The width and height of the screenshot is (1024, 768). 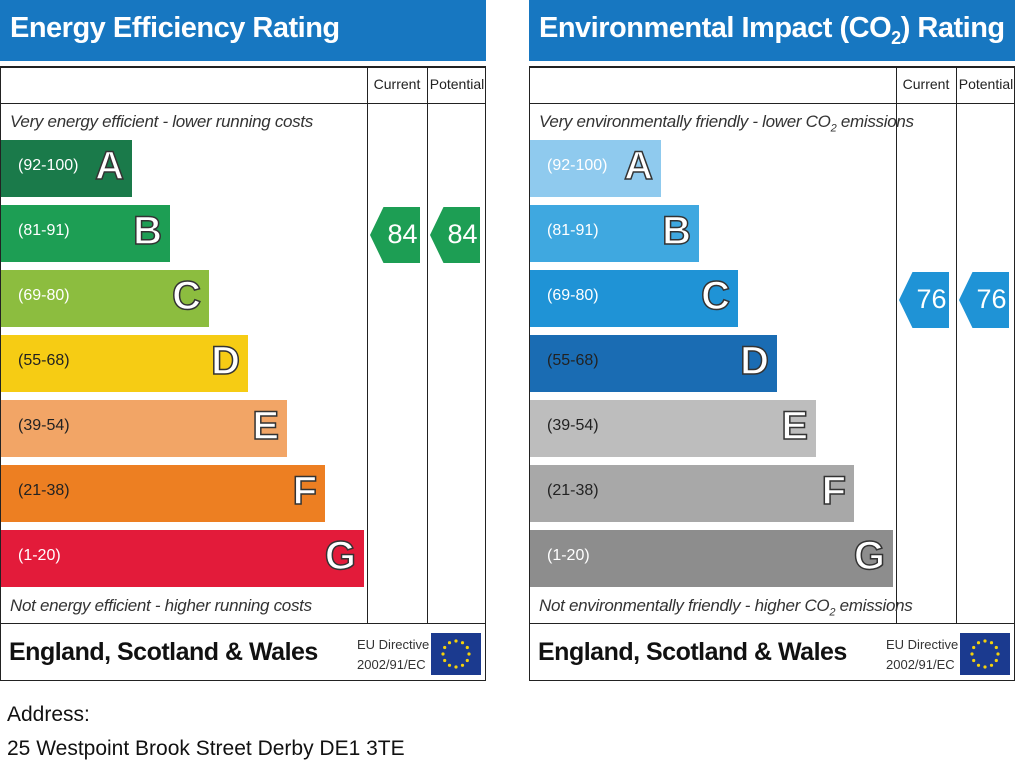 What do you see at coordinates (573, 230) in the screenshot?
I see `environment-band-range: (81-91)` at bounding box center [573, 230].